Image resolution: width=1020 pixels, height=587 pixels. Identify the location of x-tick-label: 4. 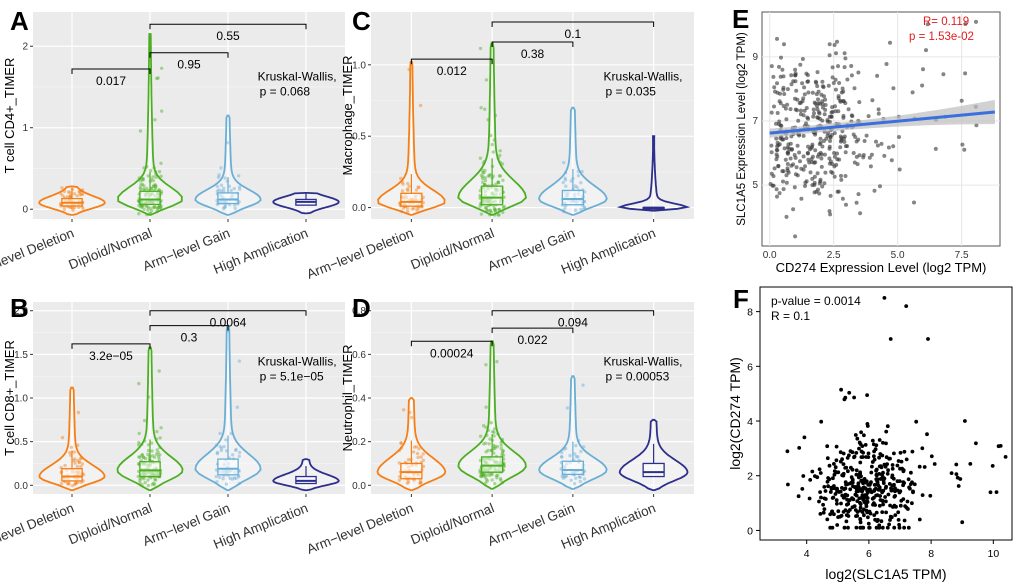
(807, 554).